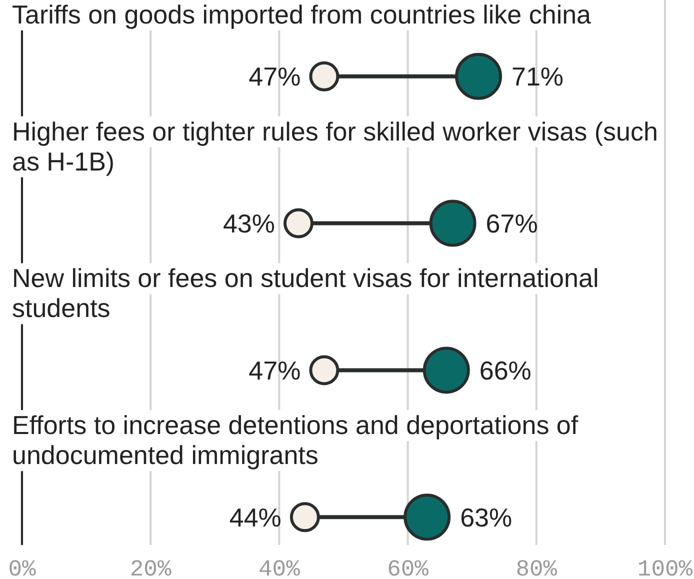 The width and height of the screenshot is (694, 579). Describe the element at coordinates (302, 15) in the screenshot. I see `y-tick-label: Tariffs on goods imported from countries like china` at that location.